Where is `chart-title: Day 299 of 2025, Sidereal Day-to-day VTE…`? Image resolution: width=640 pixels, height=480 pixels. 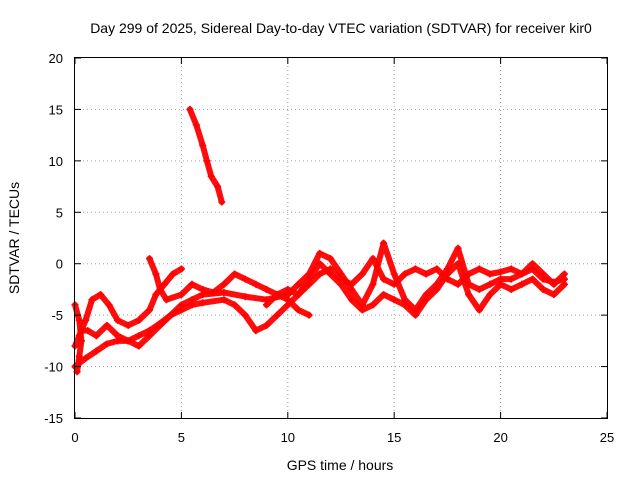
chart-title: Day 299 of 2025, Sidereal Day-to-day VTE… is located at coordinates (341, 28).